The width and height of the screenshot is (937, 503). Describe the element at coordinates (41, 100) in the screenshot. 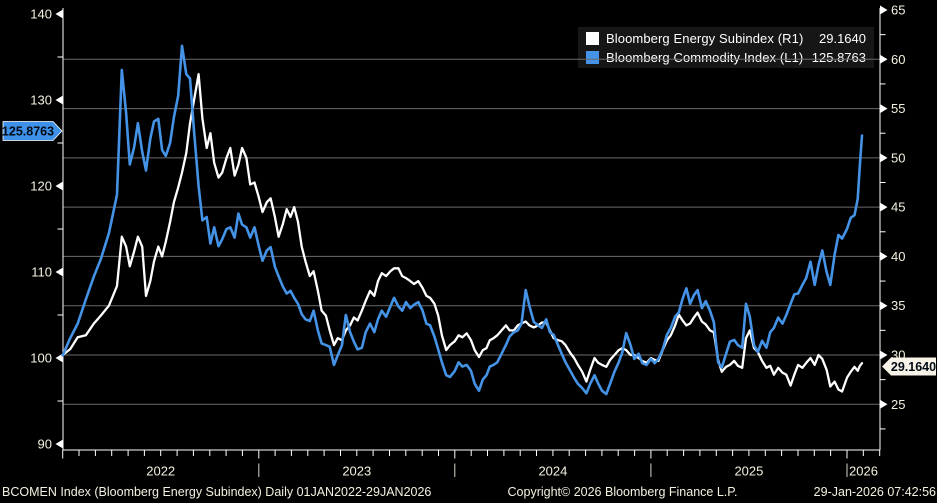

I see `svg-text: 130` at that location.